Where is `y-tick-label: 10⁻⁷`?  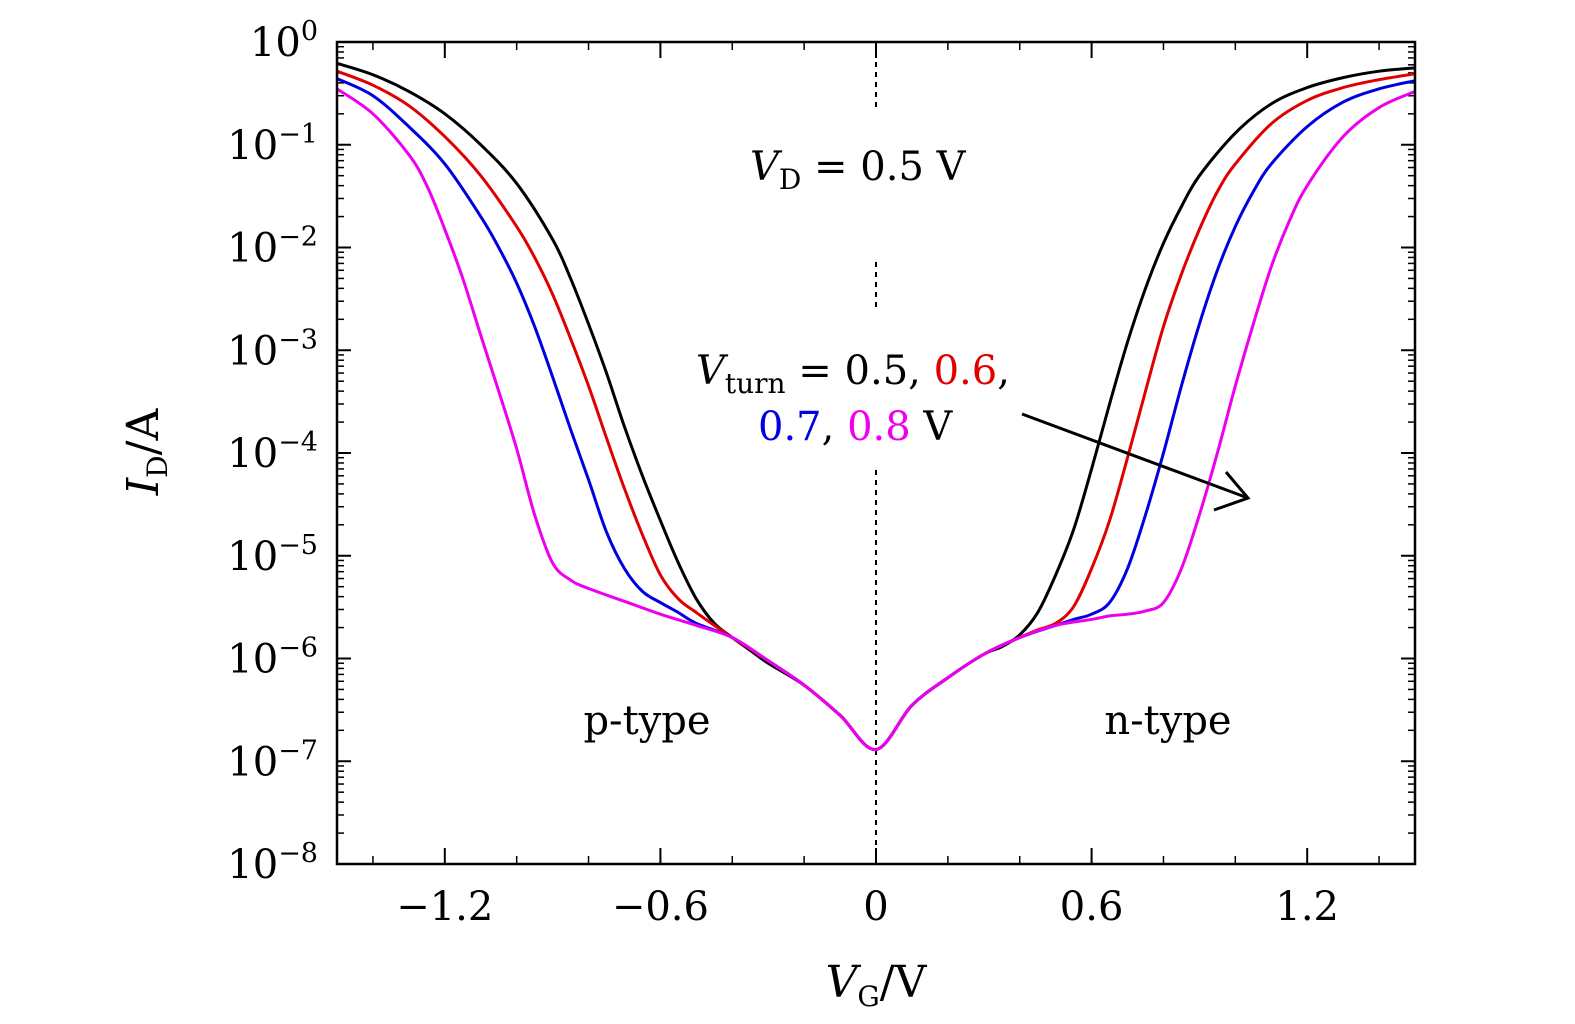
y-tick-label: 10⁻⁷ is located at coordinates (272, 760).